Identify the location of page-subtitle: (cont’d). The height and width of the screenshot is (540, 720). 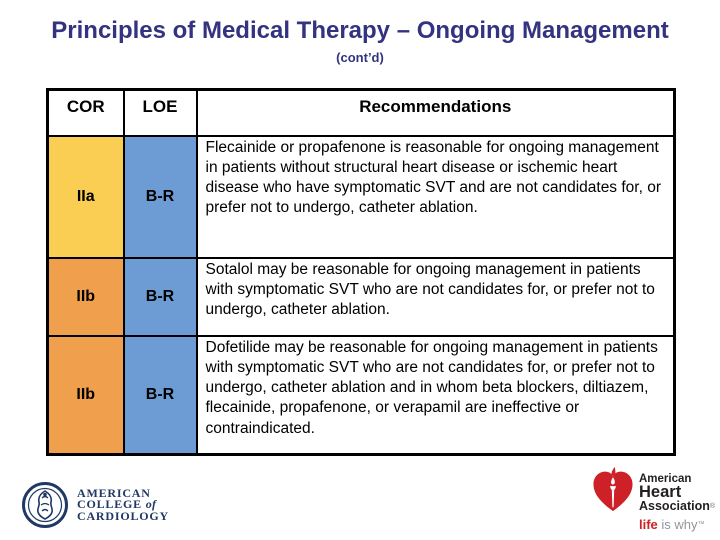
(360, 57).